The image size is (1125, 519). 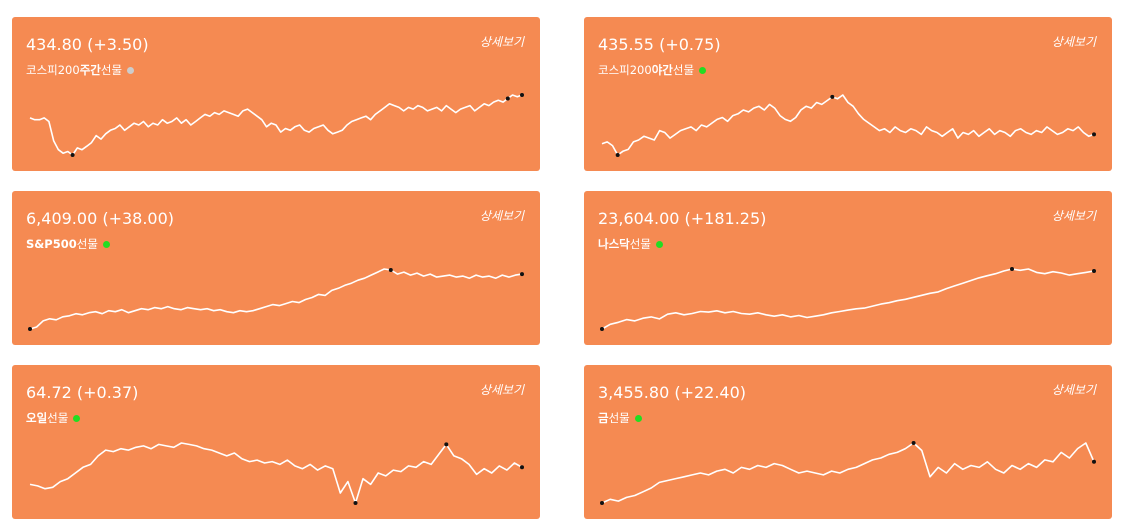 I want to click on name-bold: 금, so click(x=603, y=418).